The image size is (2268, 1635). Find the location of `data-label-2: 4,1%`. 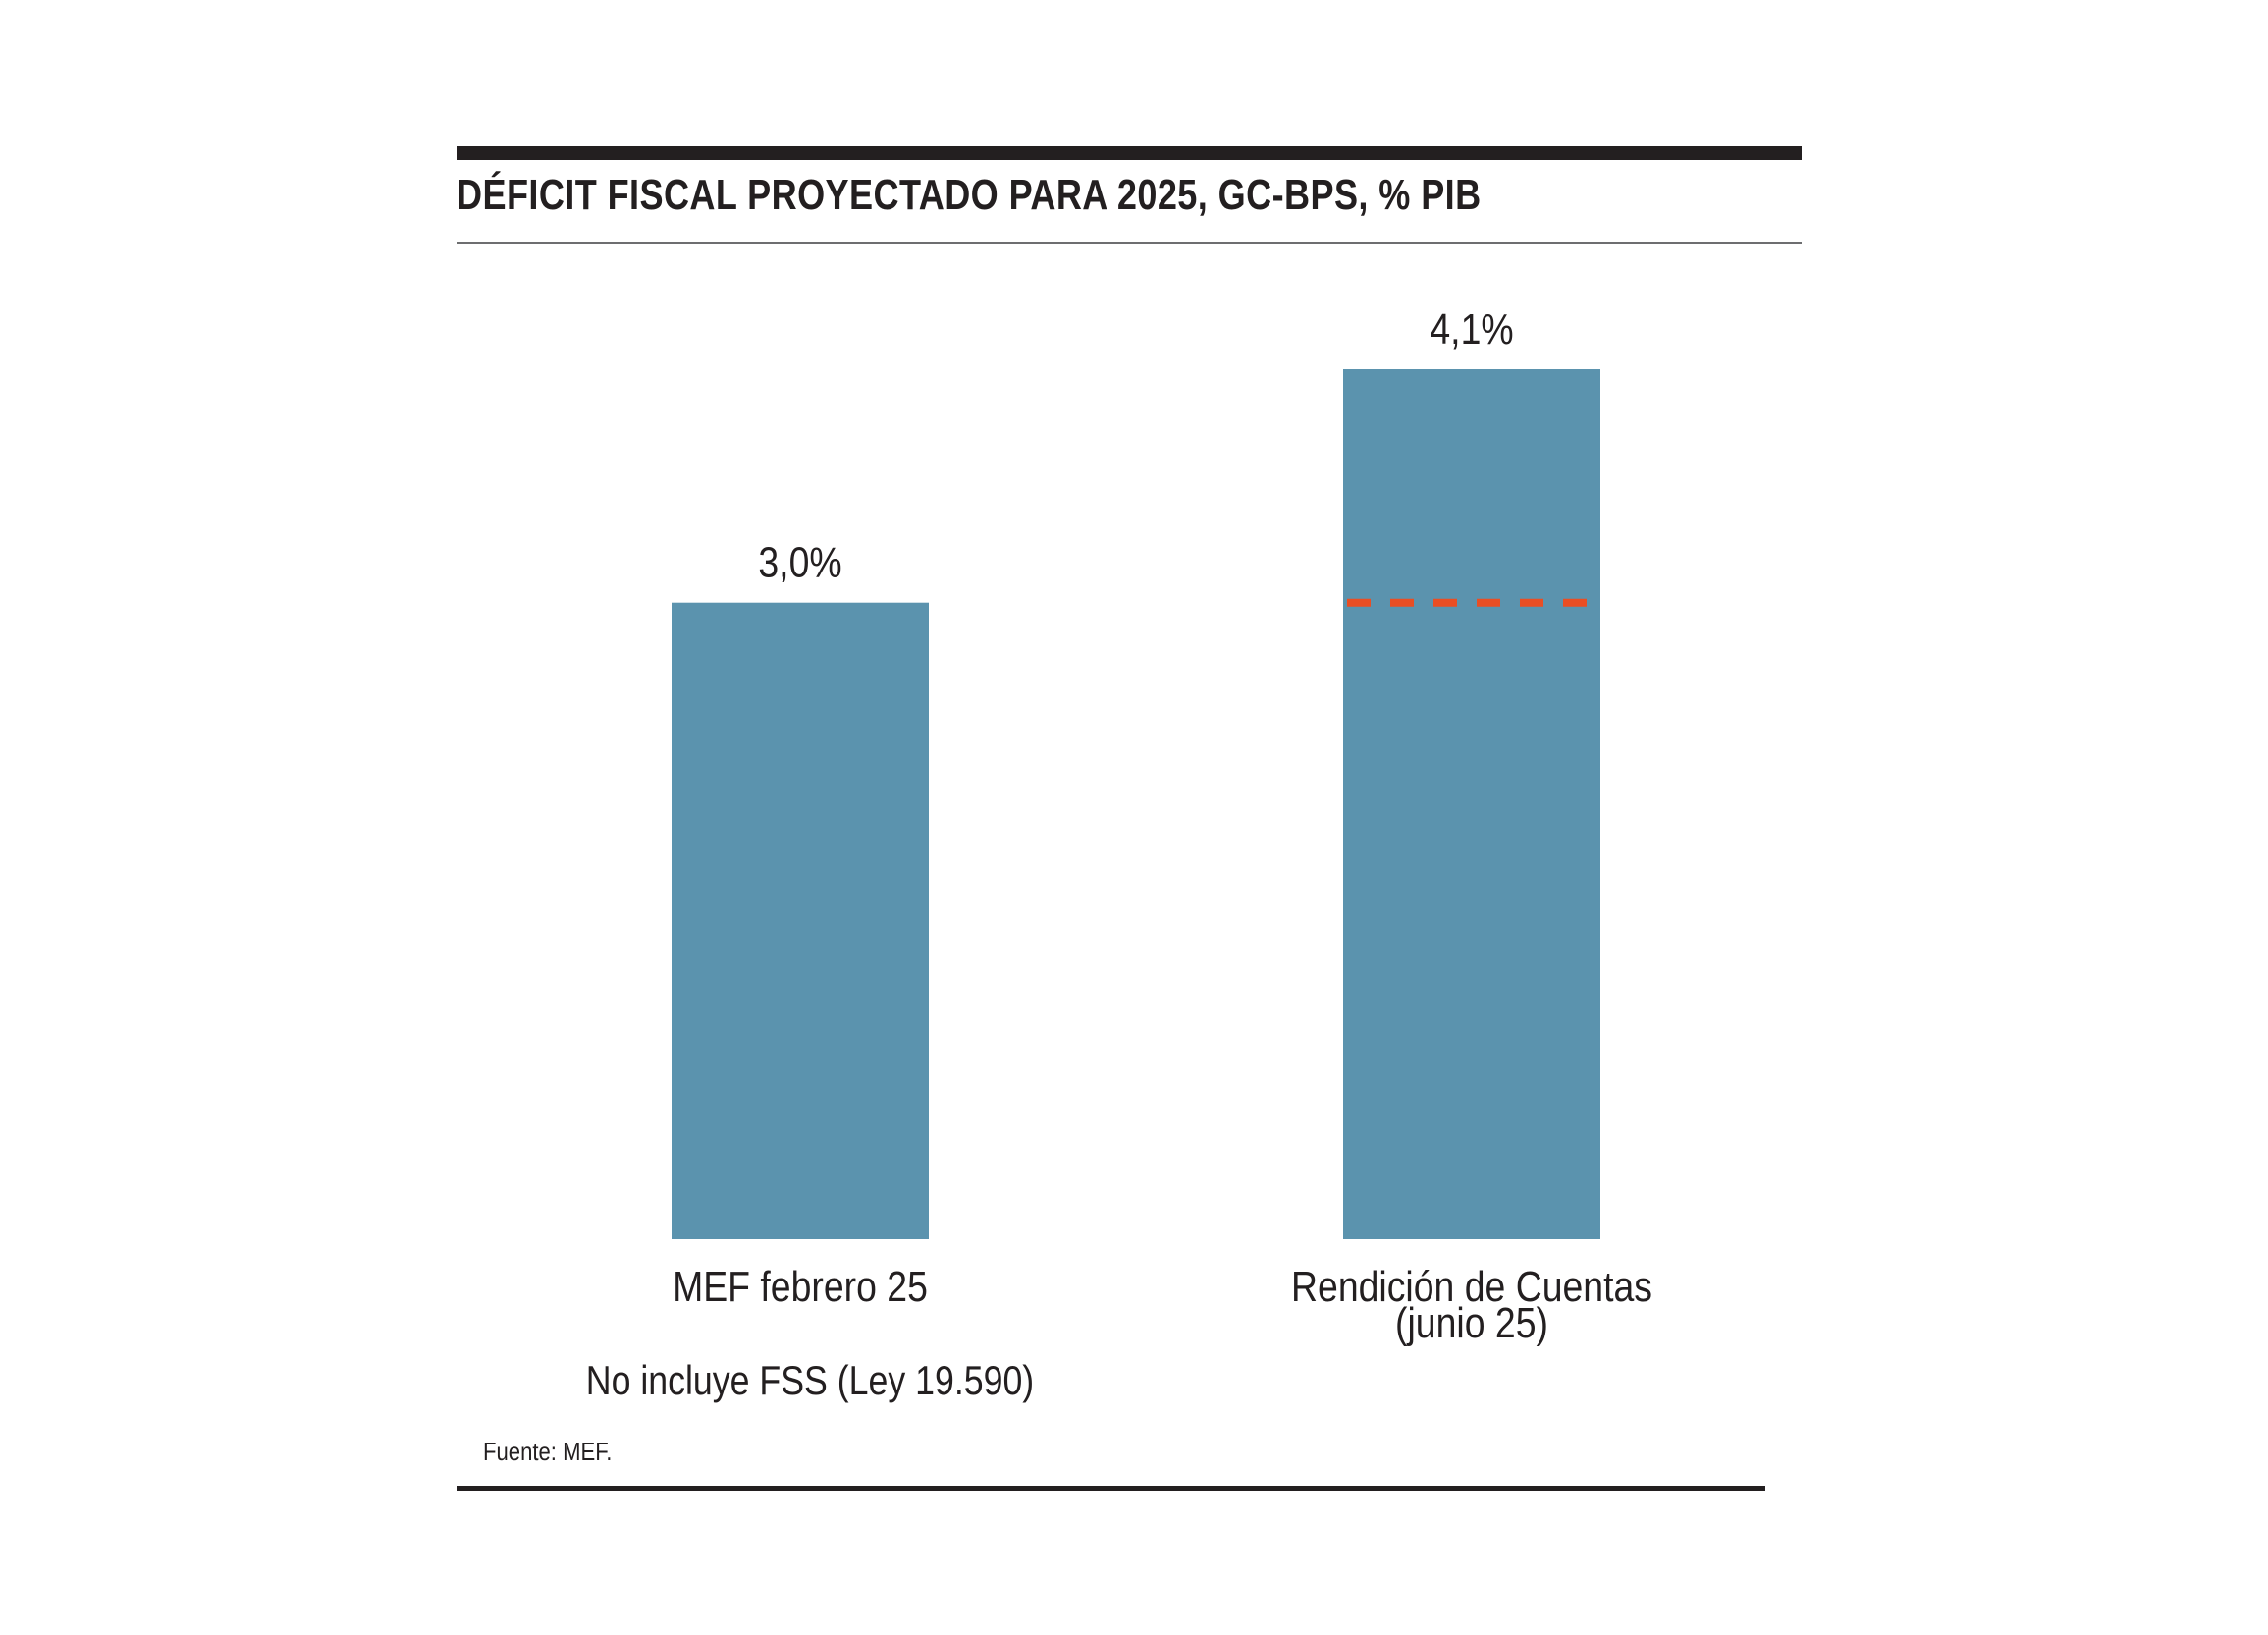

data-label-2: 4,1% is located at coordinates (1472, 329).